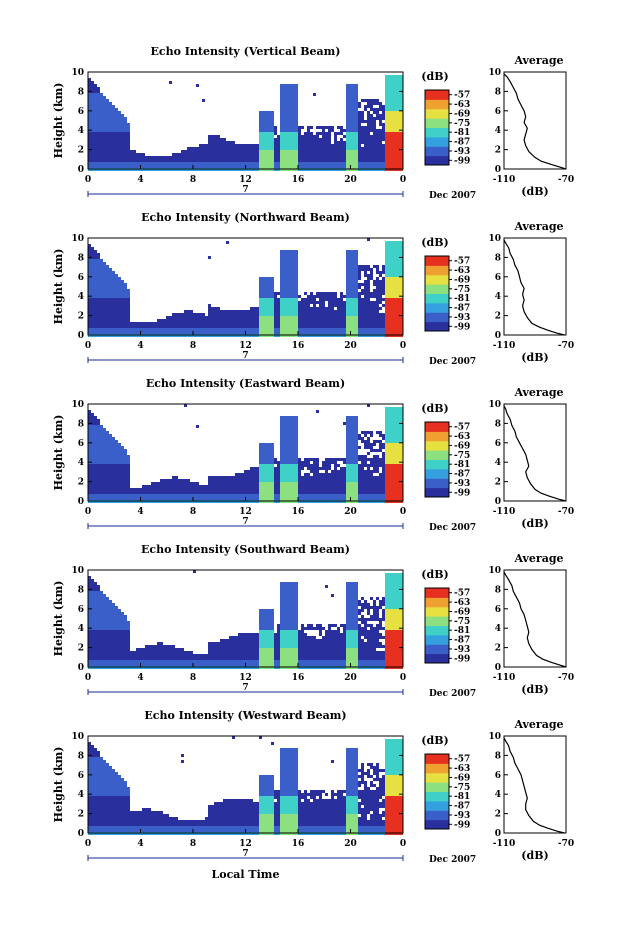  Describe the element at coordinates (58, 287) in the screenshot. I see `y-axis-label: Height (km)` at that location.